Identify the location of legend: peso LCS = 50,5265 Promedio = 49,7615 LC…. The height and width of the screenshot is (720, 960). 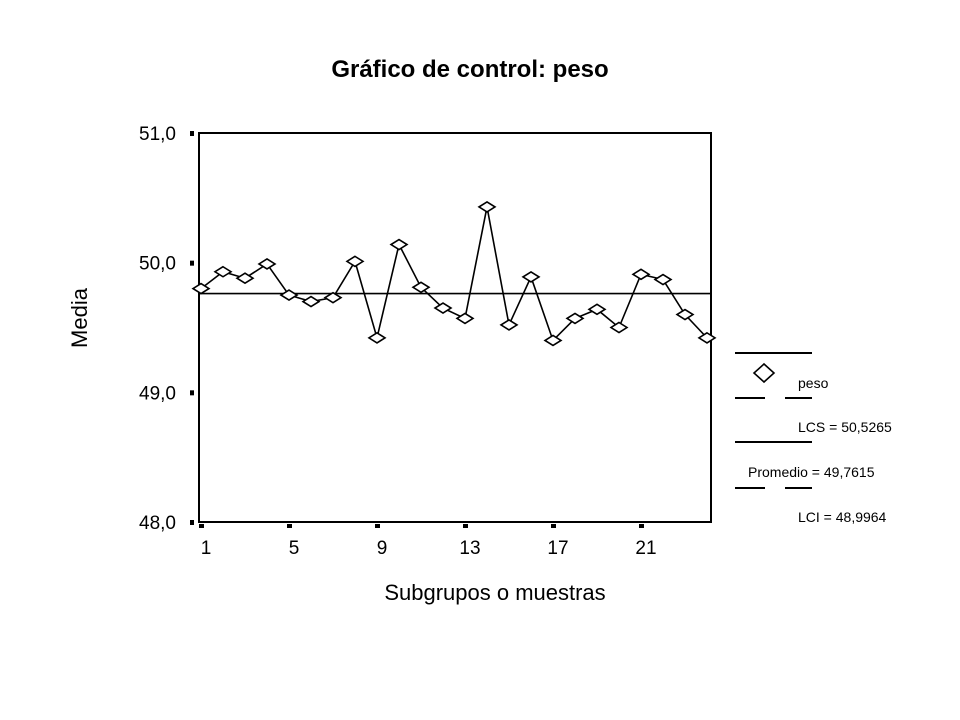
(813, 438).